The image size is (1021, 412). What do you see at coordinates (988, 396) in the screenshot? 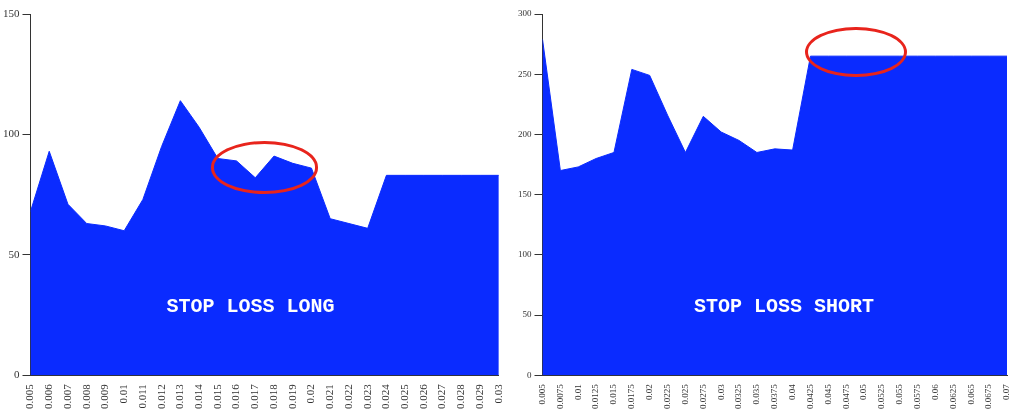
I see `x-tick-label: 0.0675` at bounding box center [988, 396].